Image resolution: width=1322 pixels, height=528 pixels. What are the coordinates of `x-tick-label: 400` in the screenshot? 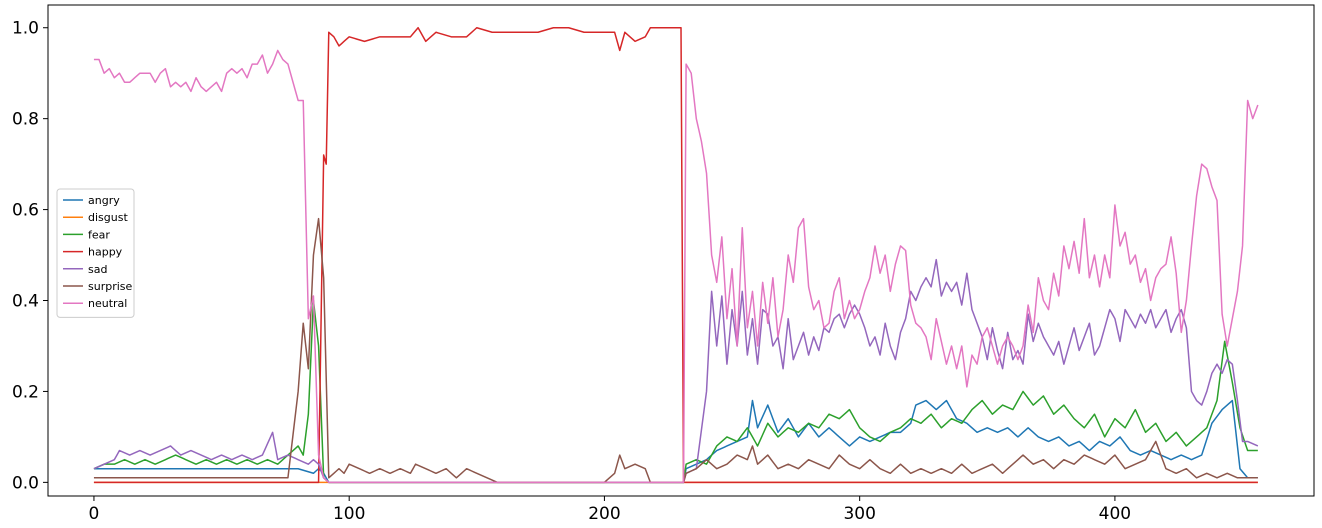 It's located at (1115, 514).